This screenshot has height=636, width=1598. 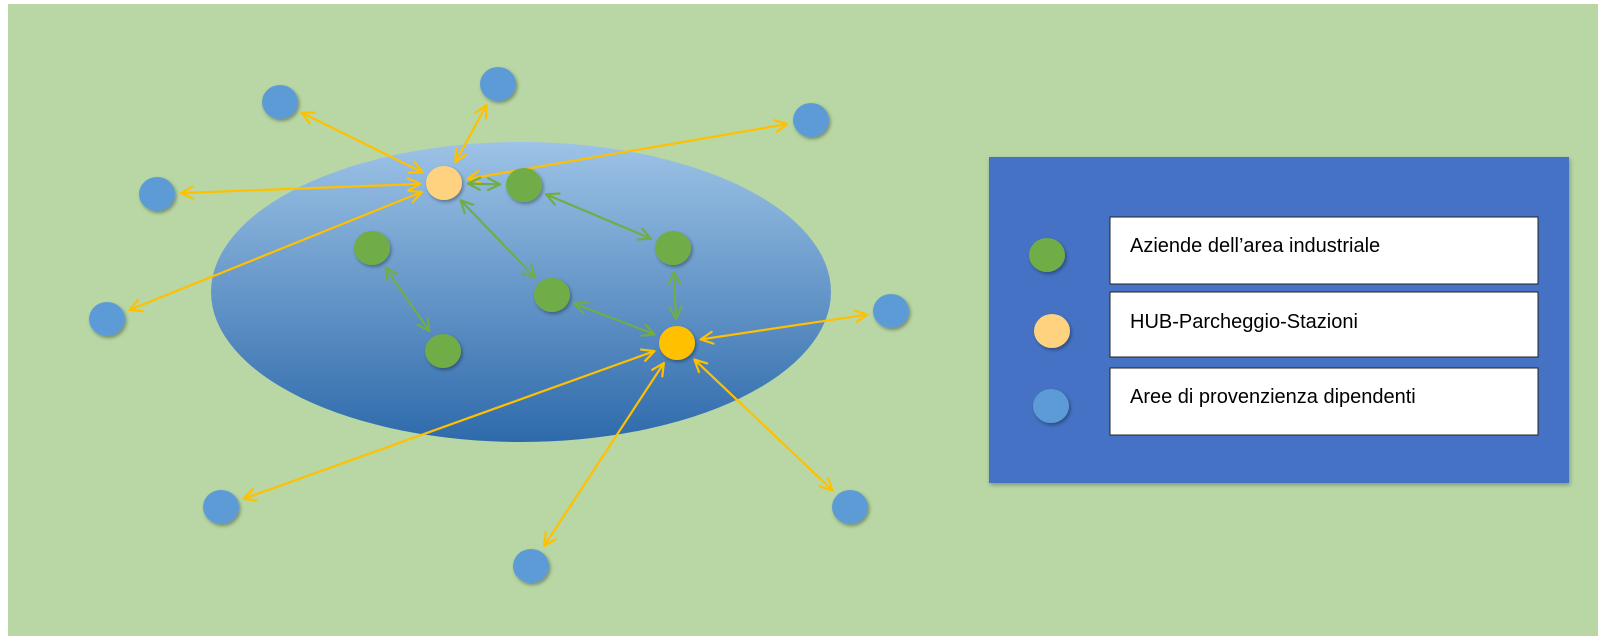 I want to click on legend-company-dot, so click(x=1047, y=255).